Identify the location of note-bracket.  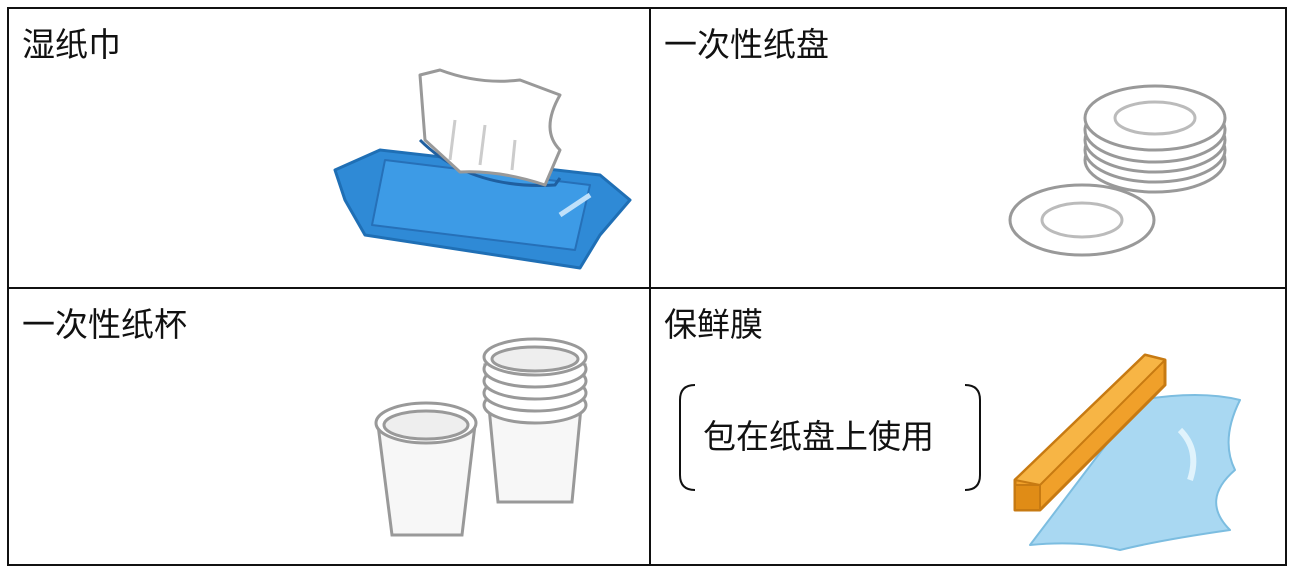
(830, 437).